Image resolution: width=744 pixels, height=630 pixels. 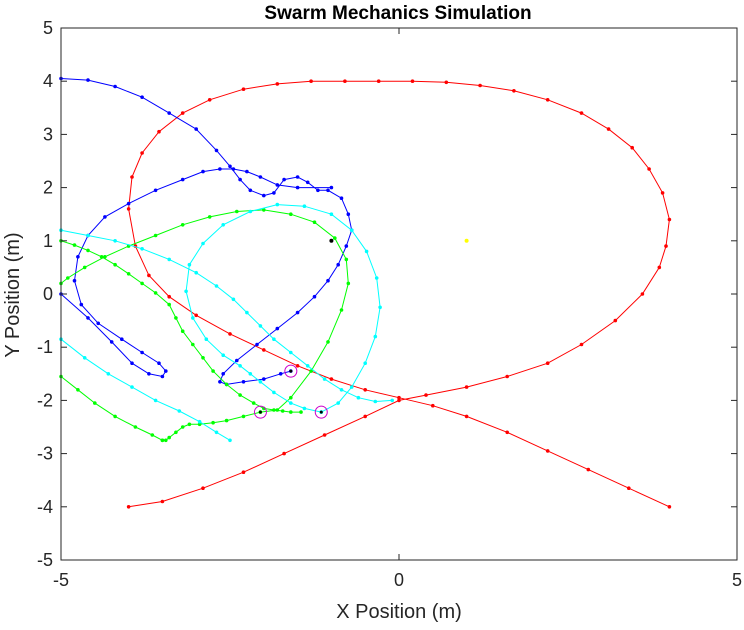 I want to click on y-tick-label: 1, so click(x=48, y=241).